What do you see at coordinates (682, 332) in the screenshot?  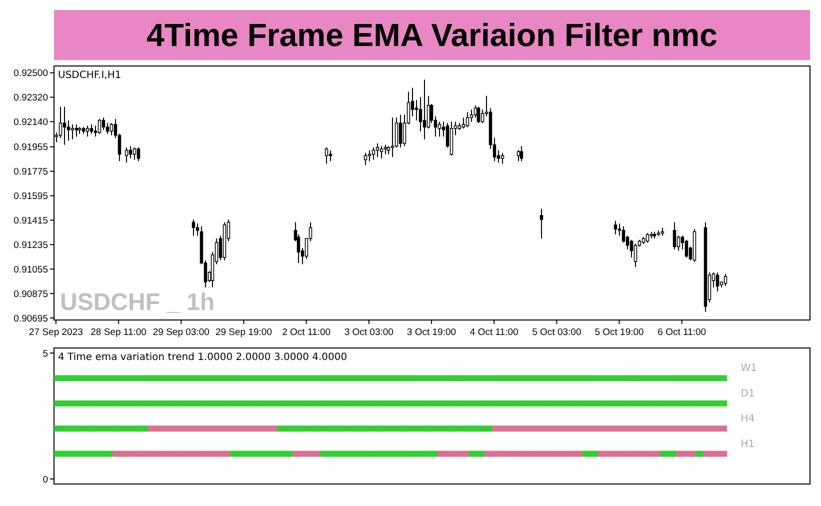 I see `x-tick-label: 6 Oct 11:00` at bounding box center [682, 332].